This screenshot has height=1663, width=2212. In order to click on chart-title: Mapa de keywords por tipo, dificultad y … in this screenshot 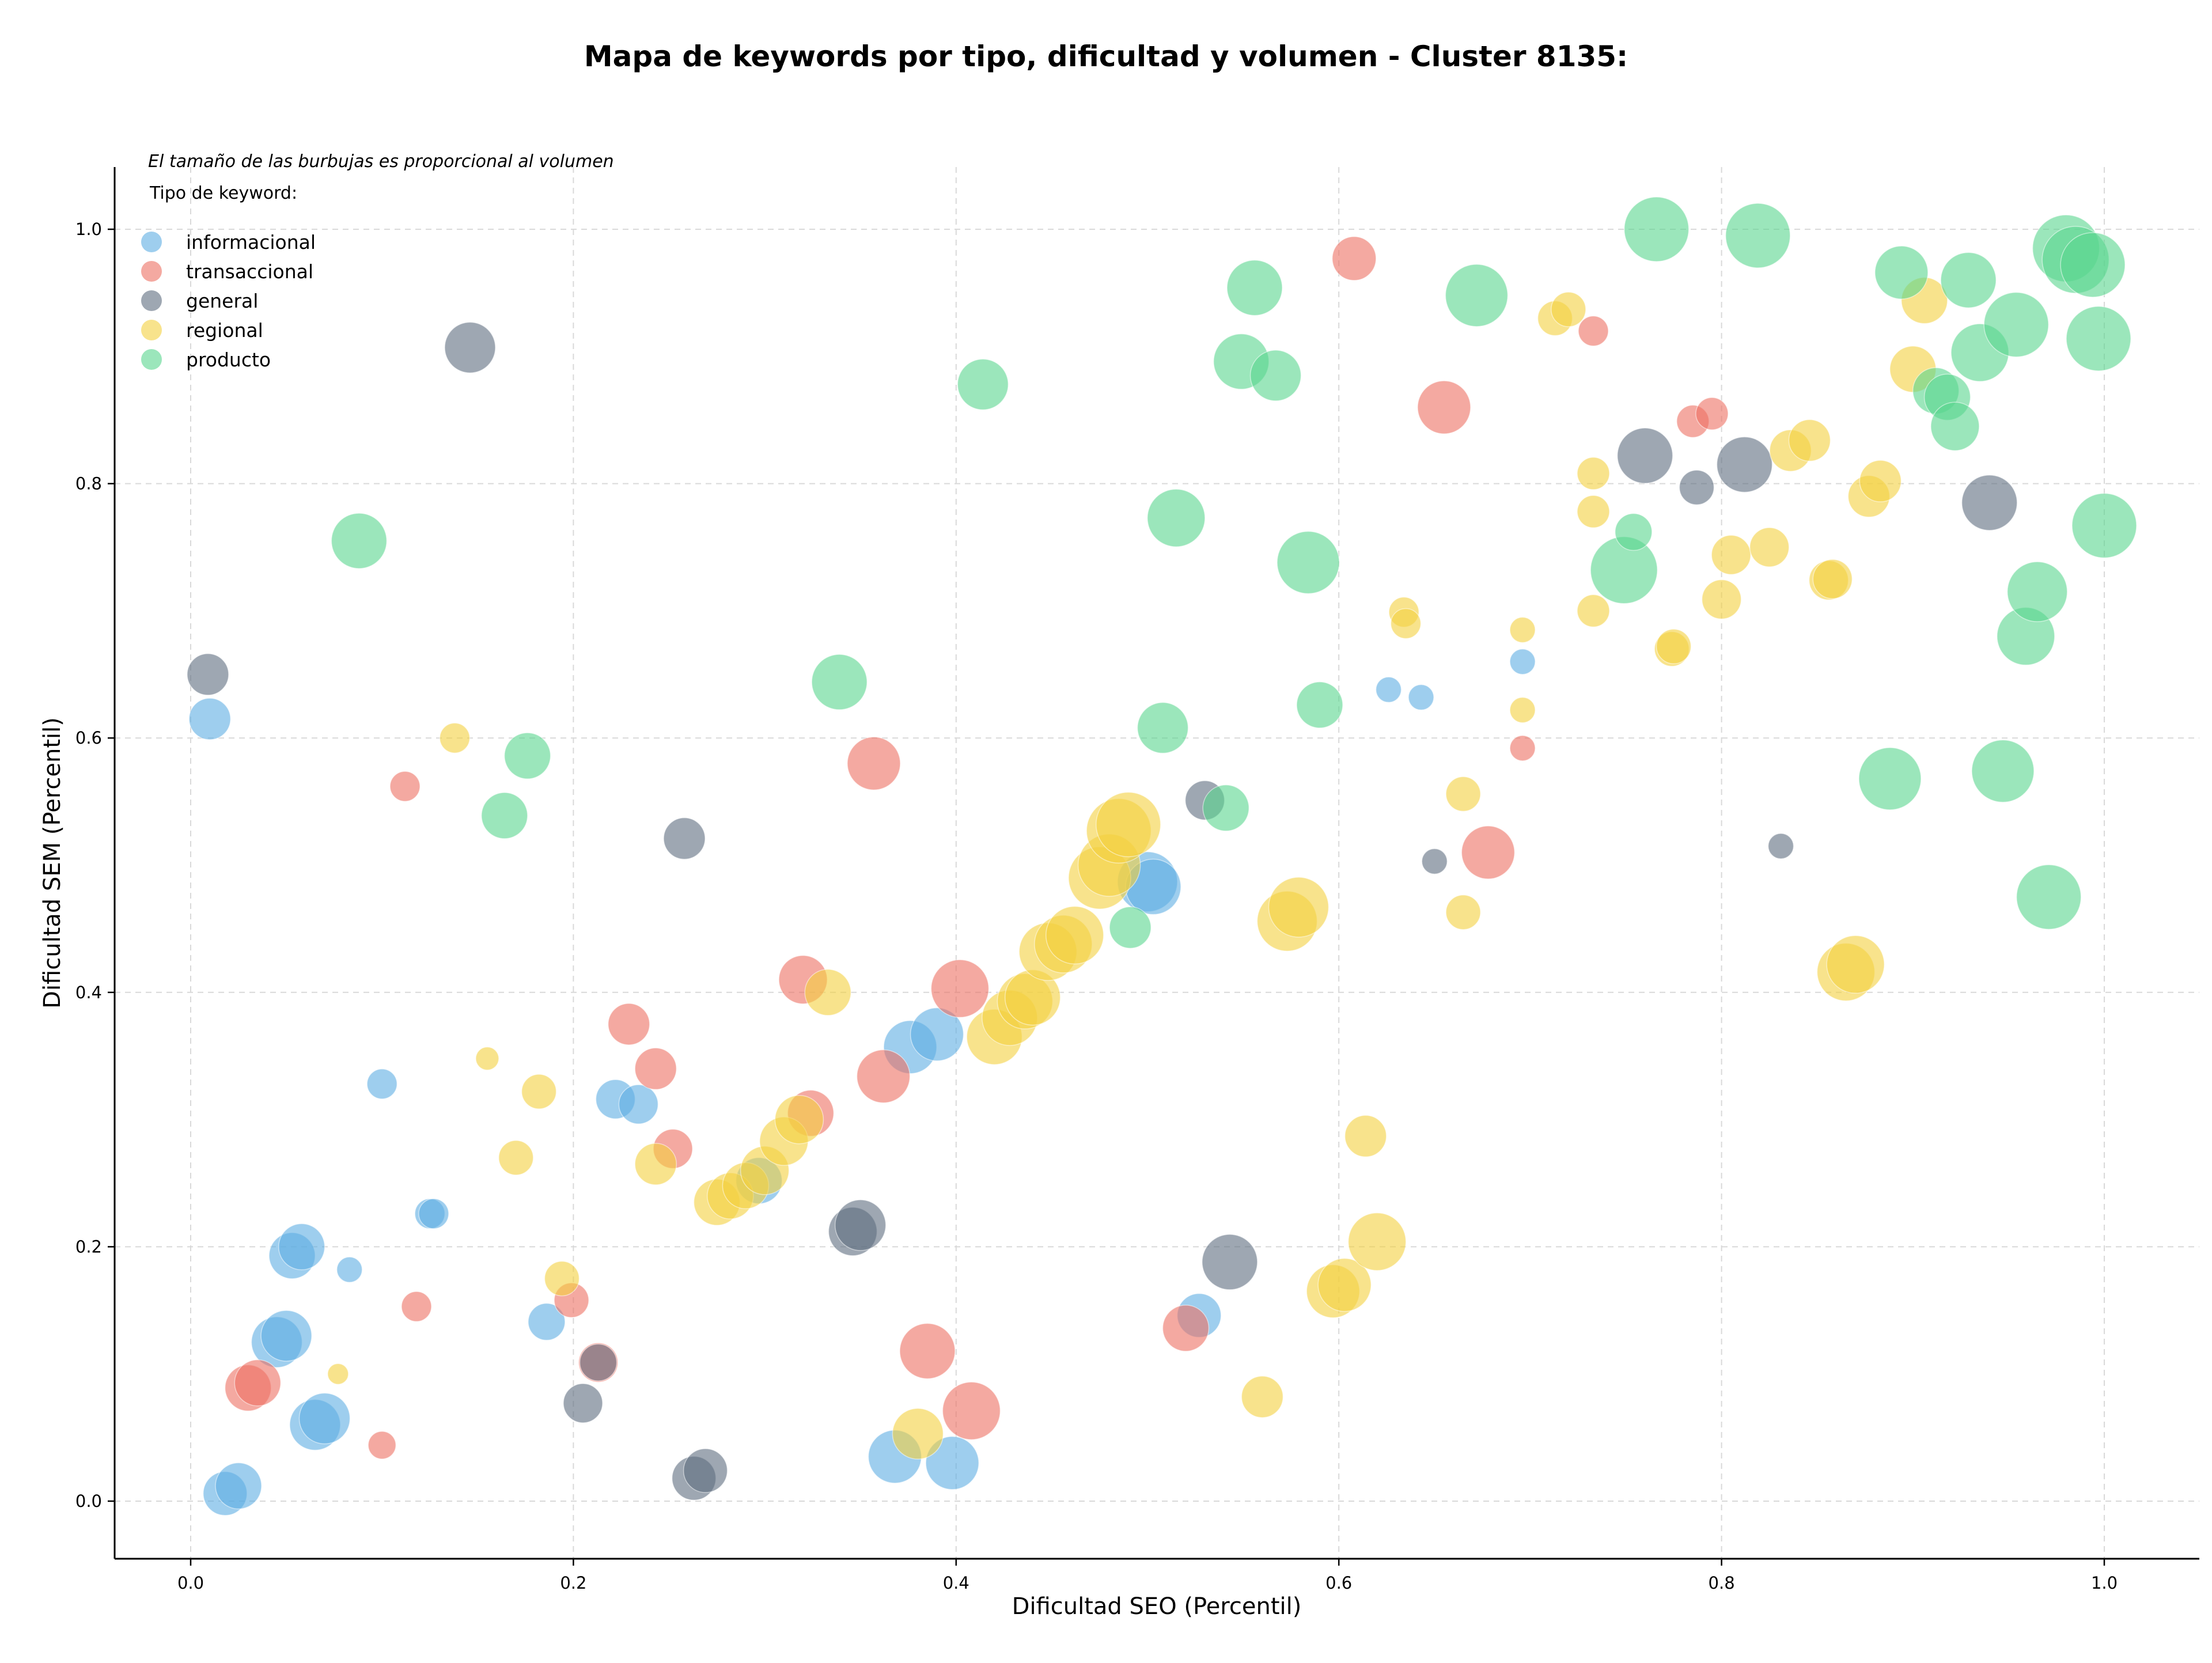, I will do `click(1106, 56)`.